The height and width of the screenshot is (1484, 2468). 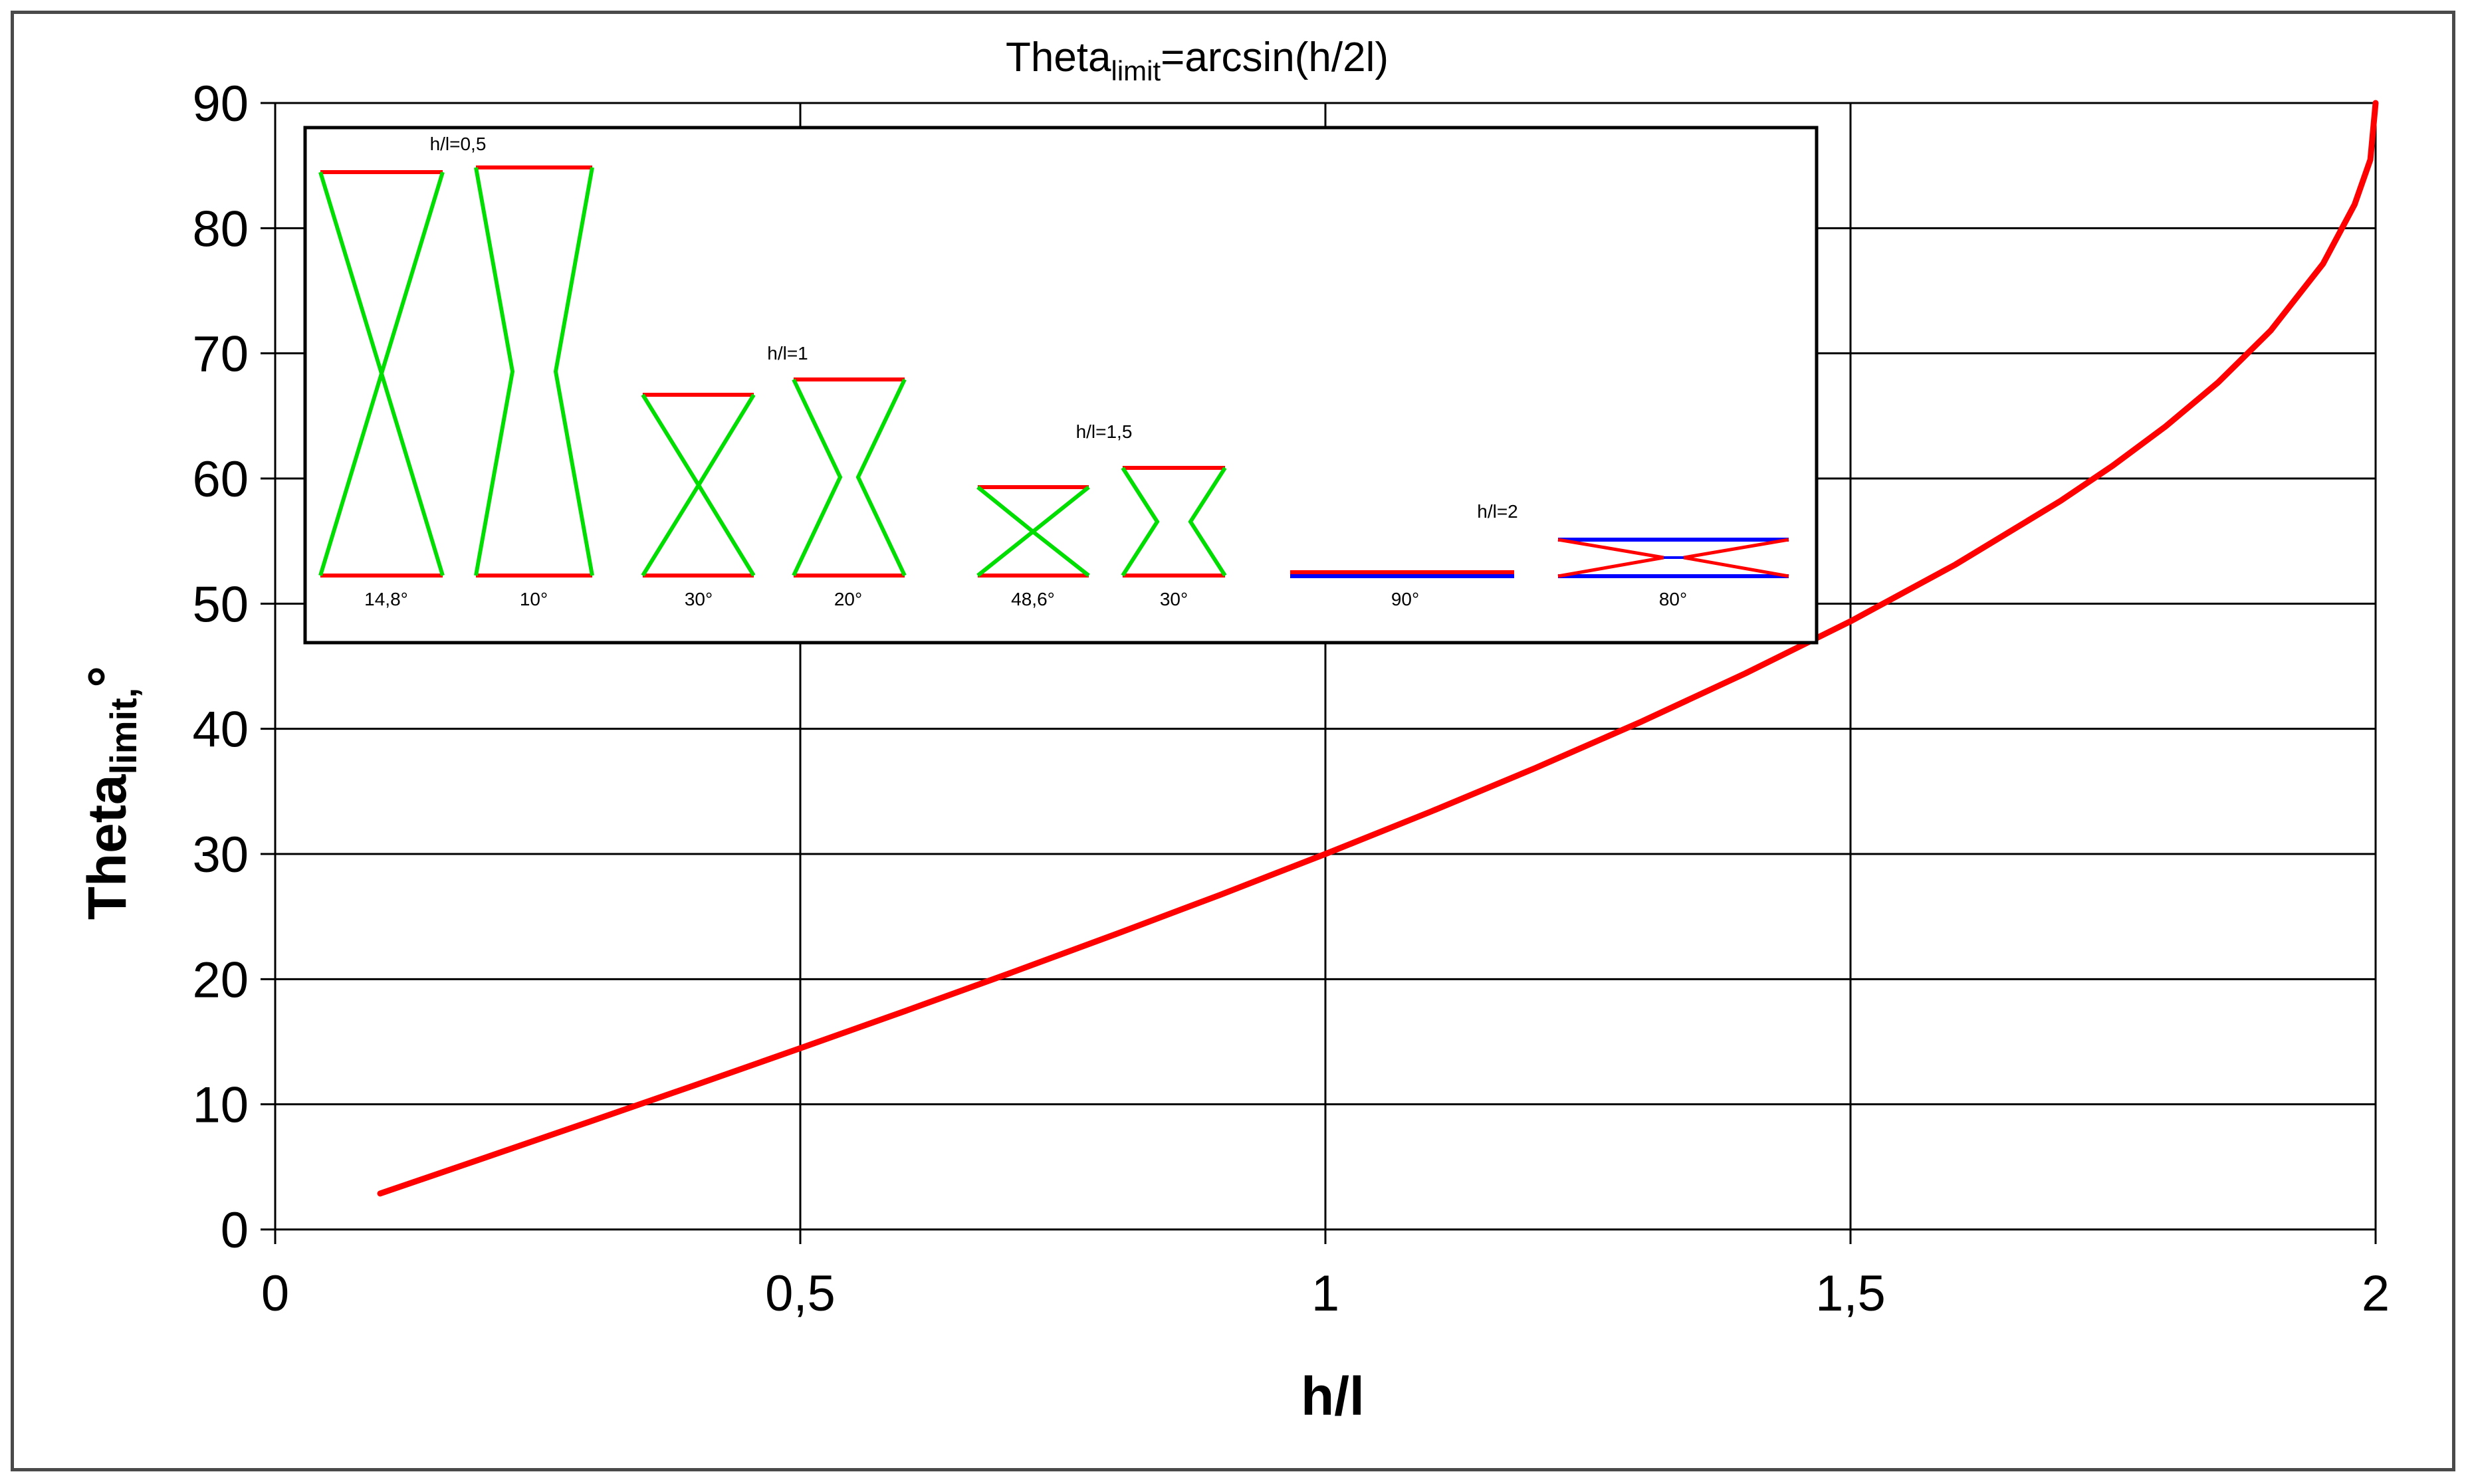 What do you see at coordinates (1497, 512) in the screenshot?
I see `inset-group-label: h/l=2` at bounding box center [1497, 512].